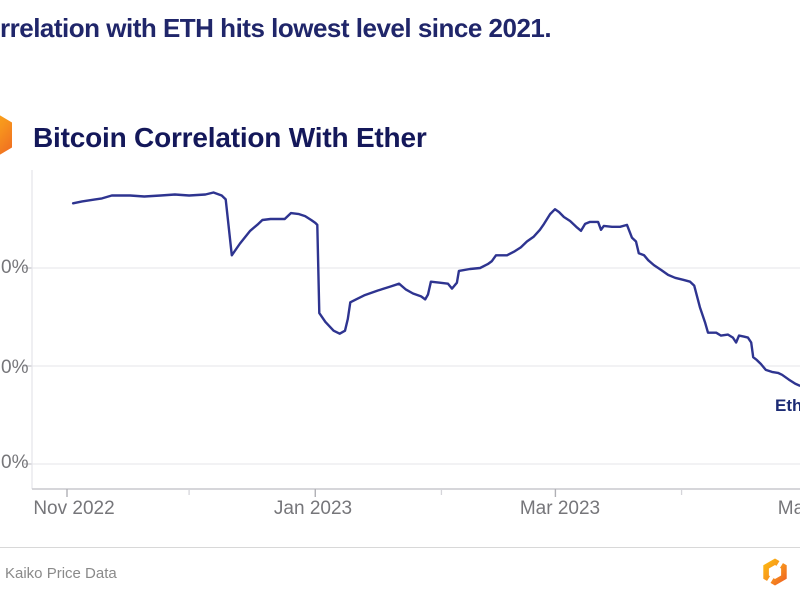 This screenshot has height=600, width=800. Describe the element at coordinates (61, 573) in the screenshot. I see `data-source-label: Kaiko Price Data` at that location.